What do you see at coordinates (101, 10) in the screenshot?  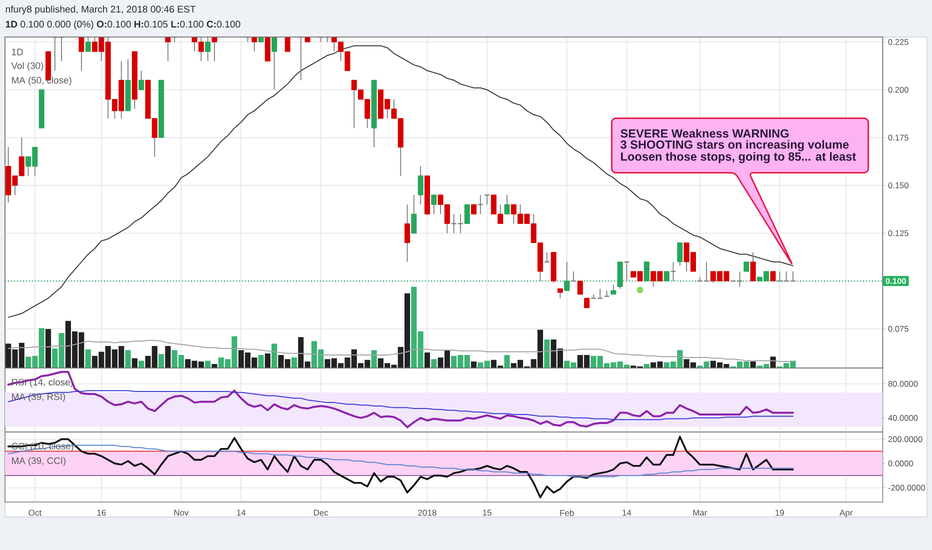 I see `chart-title: nfury8 published, March 21, 2018 00:46 EST` at bounding box center [101, 10].